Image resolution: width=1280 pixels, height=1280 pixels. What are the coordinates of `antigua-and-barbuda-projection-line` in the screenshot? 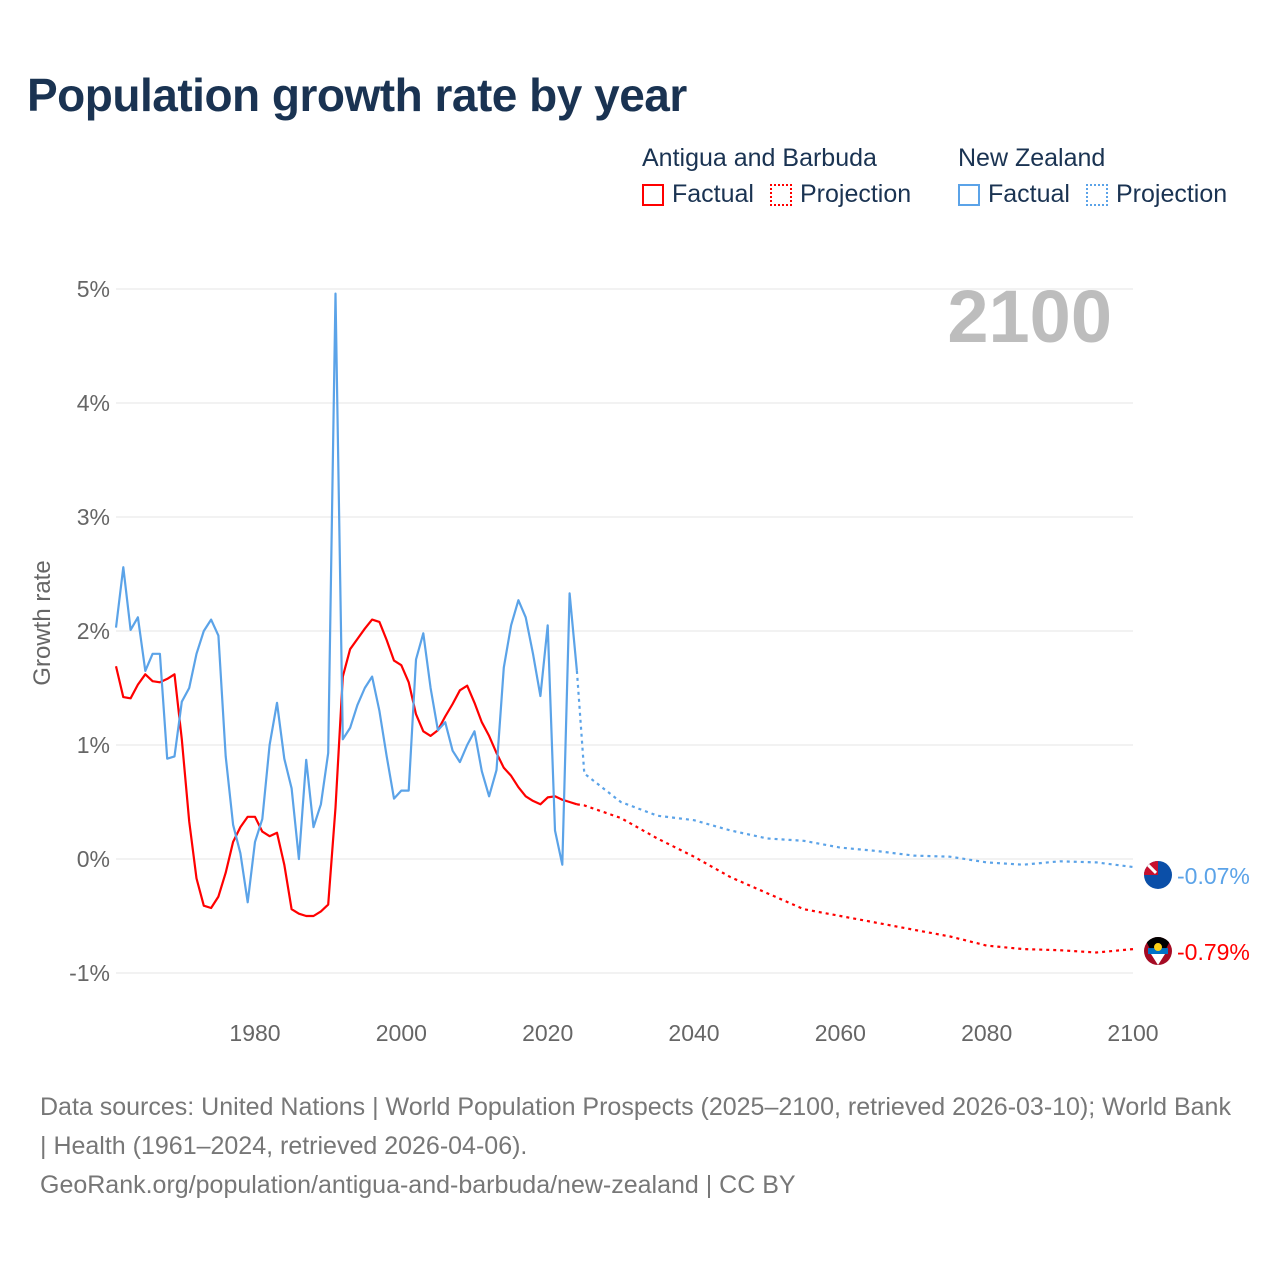 It's located at (855, 878).